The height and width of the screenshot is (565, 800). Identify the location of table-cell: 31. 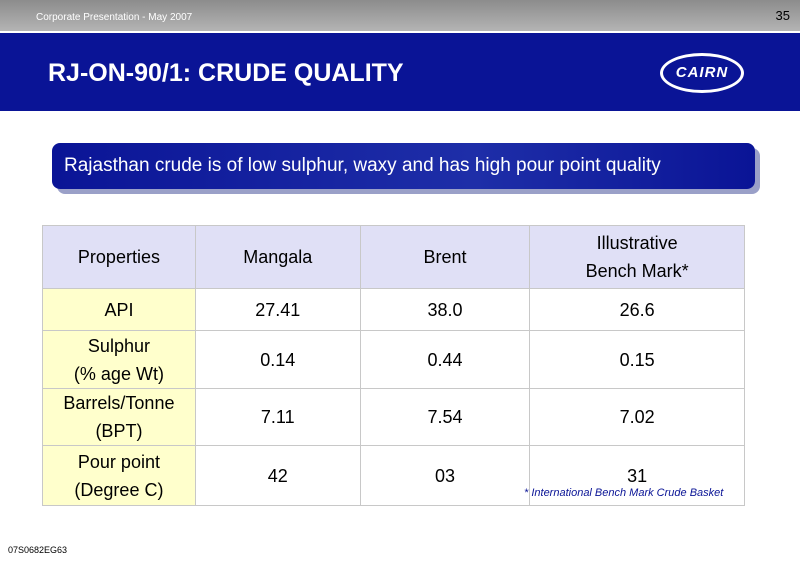
(637, 475).